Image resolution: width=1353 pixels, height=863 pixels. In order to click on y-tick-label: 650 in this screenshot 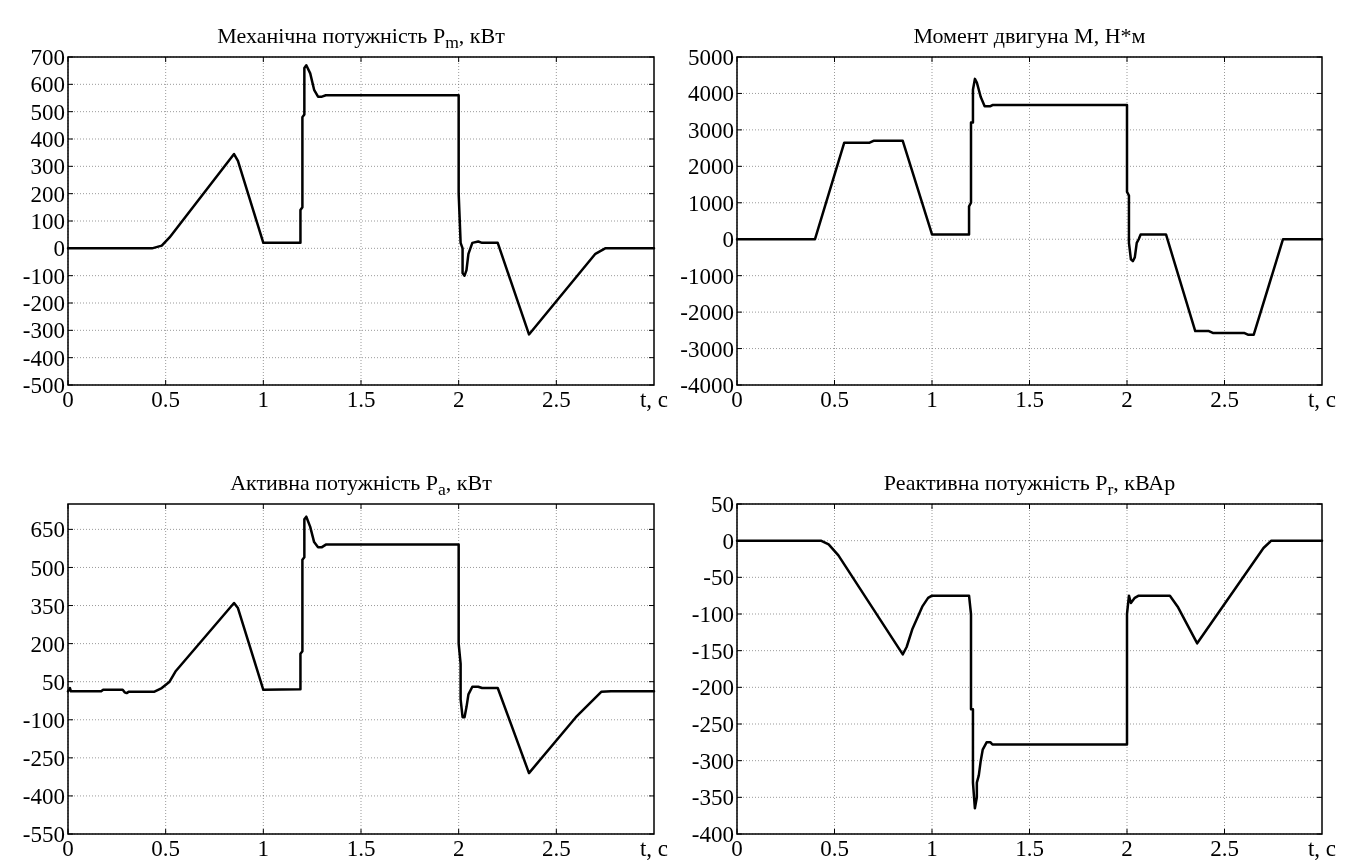, I will do `click(47, 530)`.